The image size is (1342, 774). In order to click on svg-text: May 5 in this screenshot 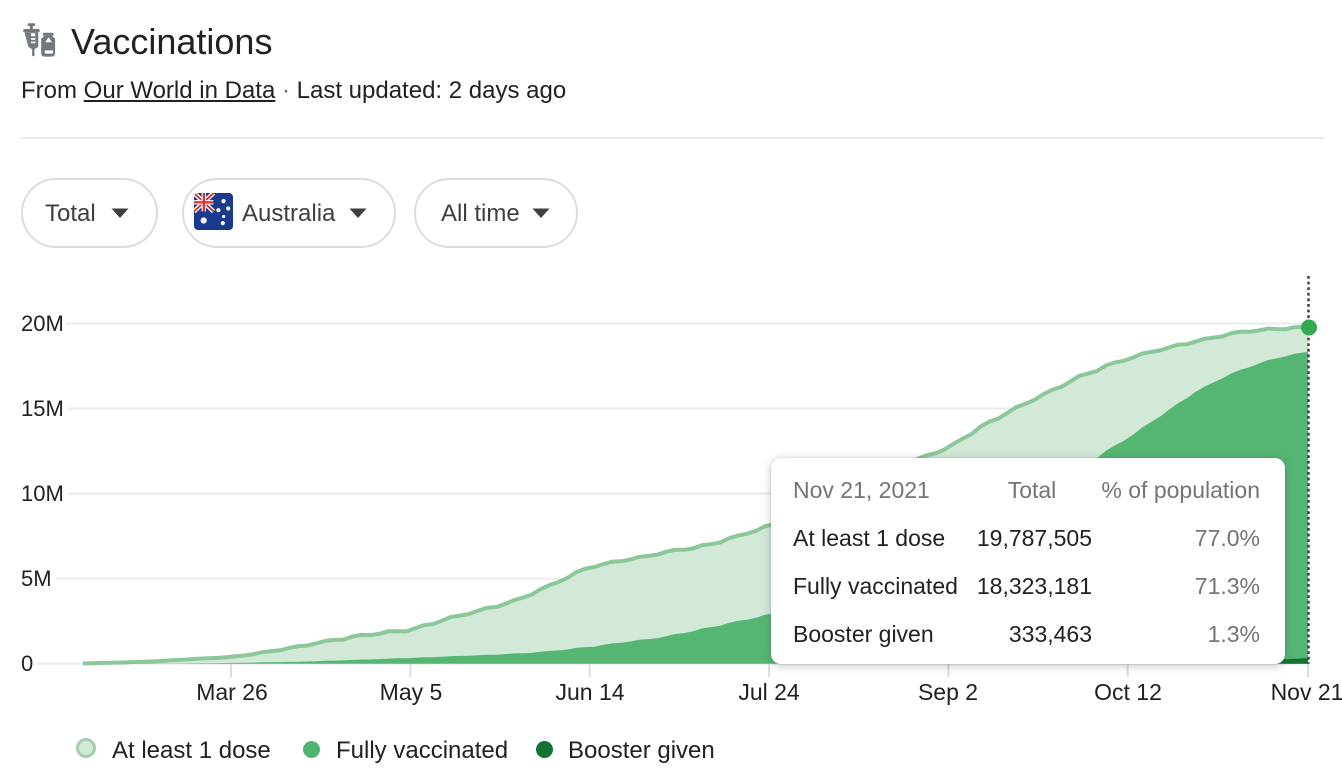, I will do `click(411, 692)`.